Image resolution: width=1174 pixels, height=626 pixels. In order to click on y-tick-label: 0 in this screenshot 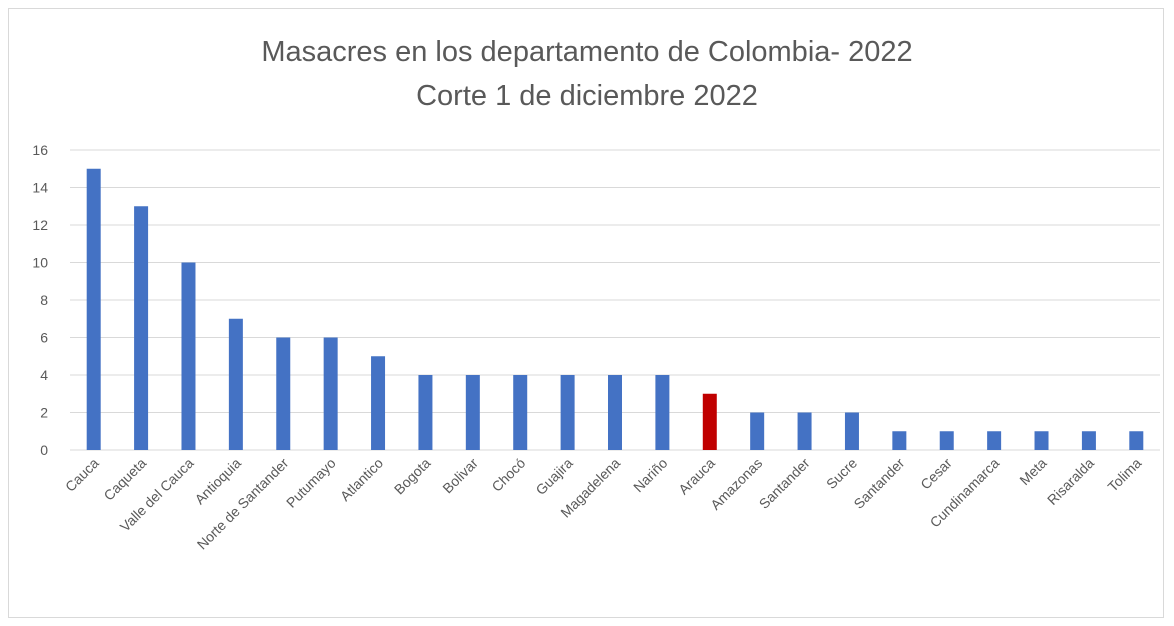, I will do `click(44, 450)`.